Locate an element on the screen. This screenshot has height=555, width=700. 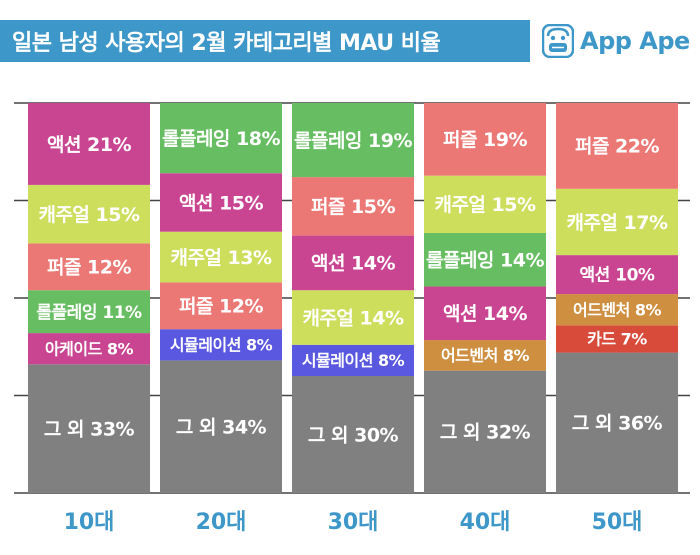
data-label: 퍼즐 22% is located at coordinates (617, 147).